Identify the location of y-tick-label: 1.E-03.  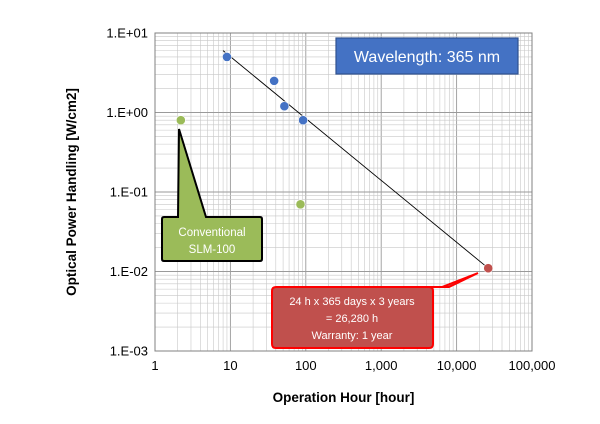
(129, 351).